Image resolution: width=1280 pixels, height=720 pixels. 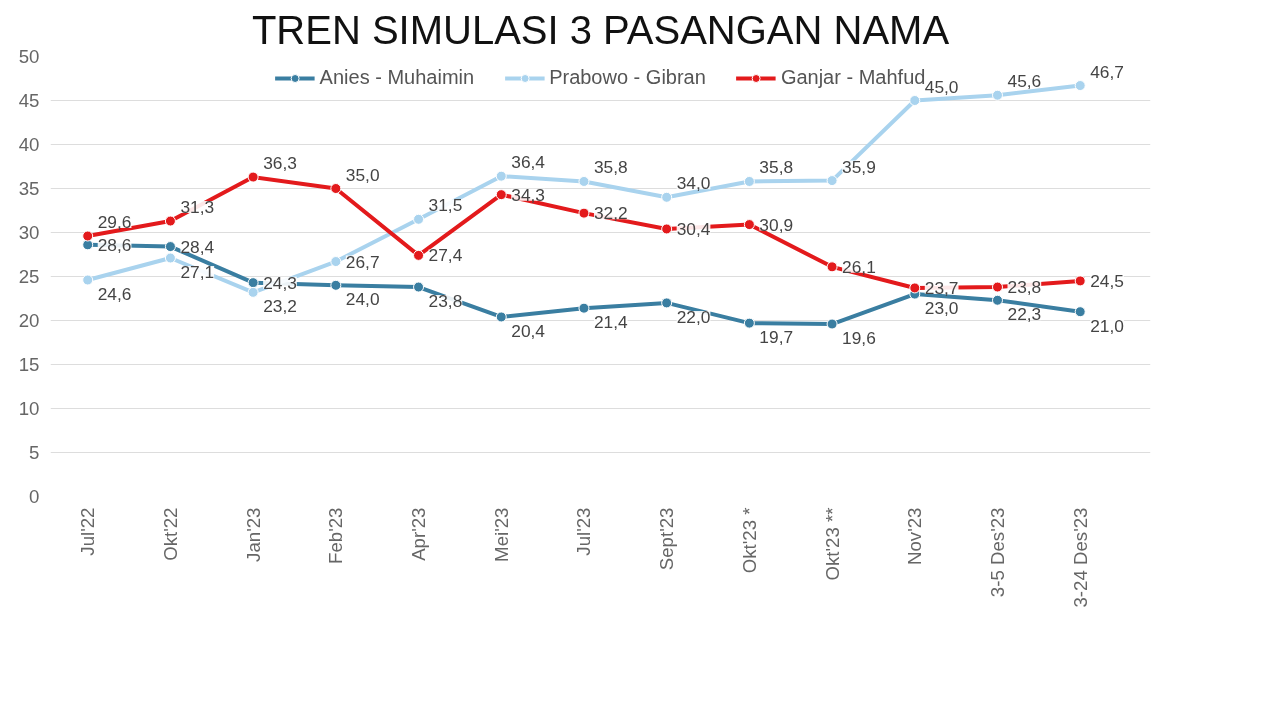 What do you see at coordinates (941, 86) in the screenshot?
I see `data-label: 45,0` at bounding box center [941, 86].